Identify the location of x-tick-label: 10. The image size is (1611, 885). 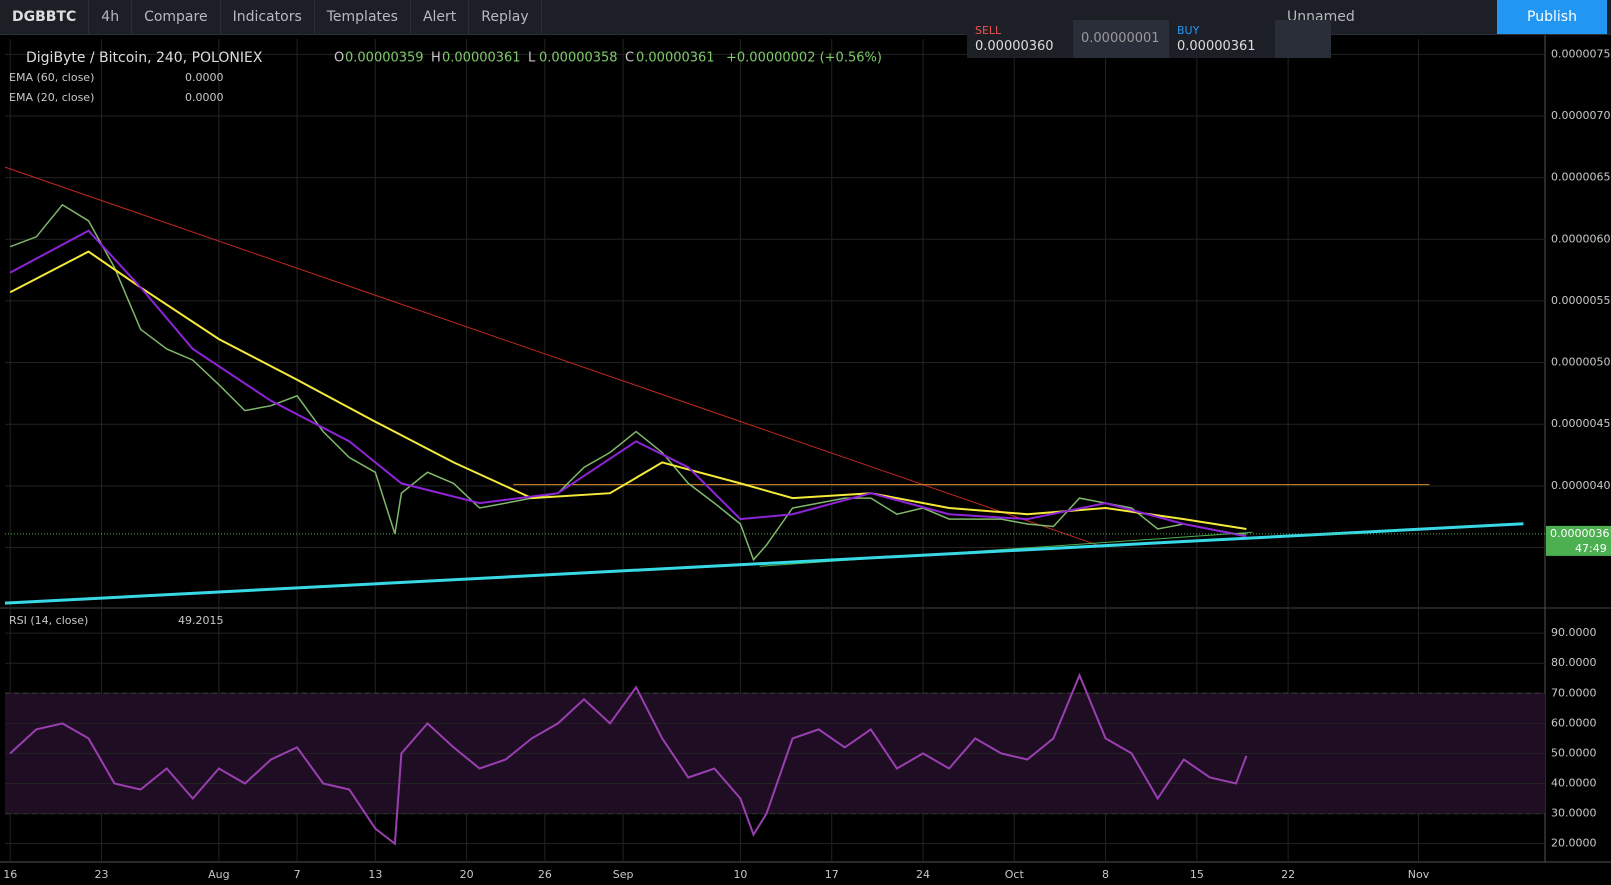
(740, 874).